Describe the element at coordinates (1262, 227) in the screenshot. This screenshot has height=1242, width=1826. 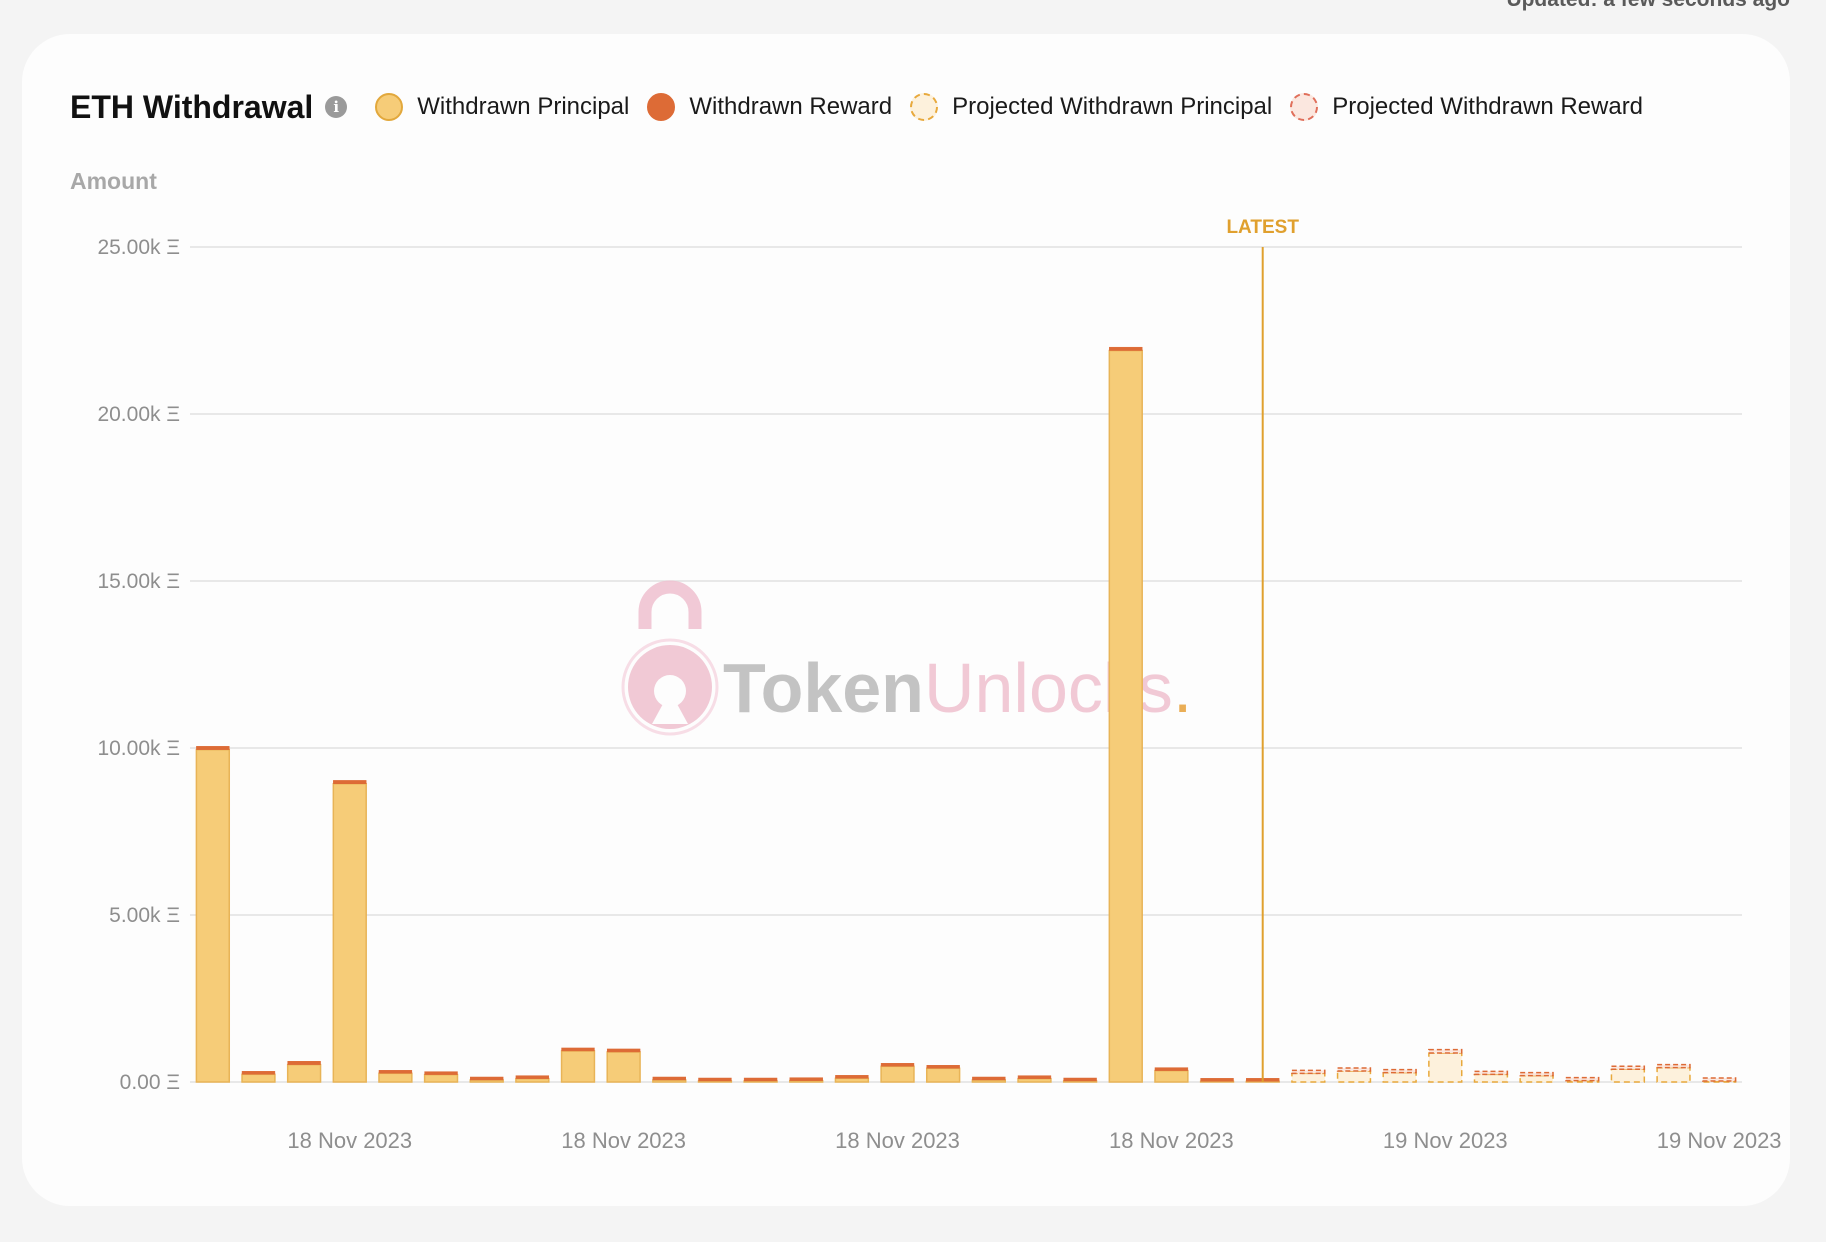
I see `latest-label: LATEST` at that location.